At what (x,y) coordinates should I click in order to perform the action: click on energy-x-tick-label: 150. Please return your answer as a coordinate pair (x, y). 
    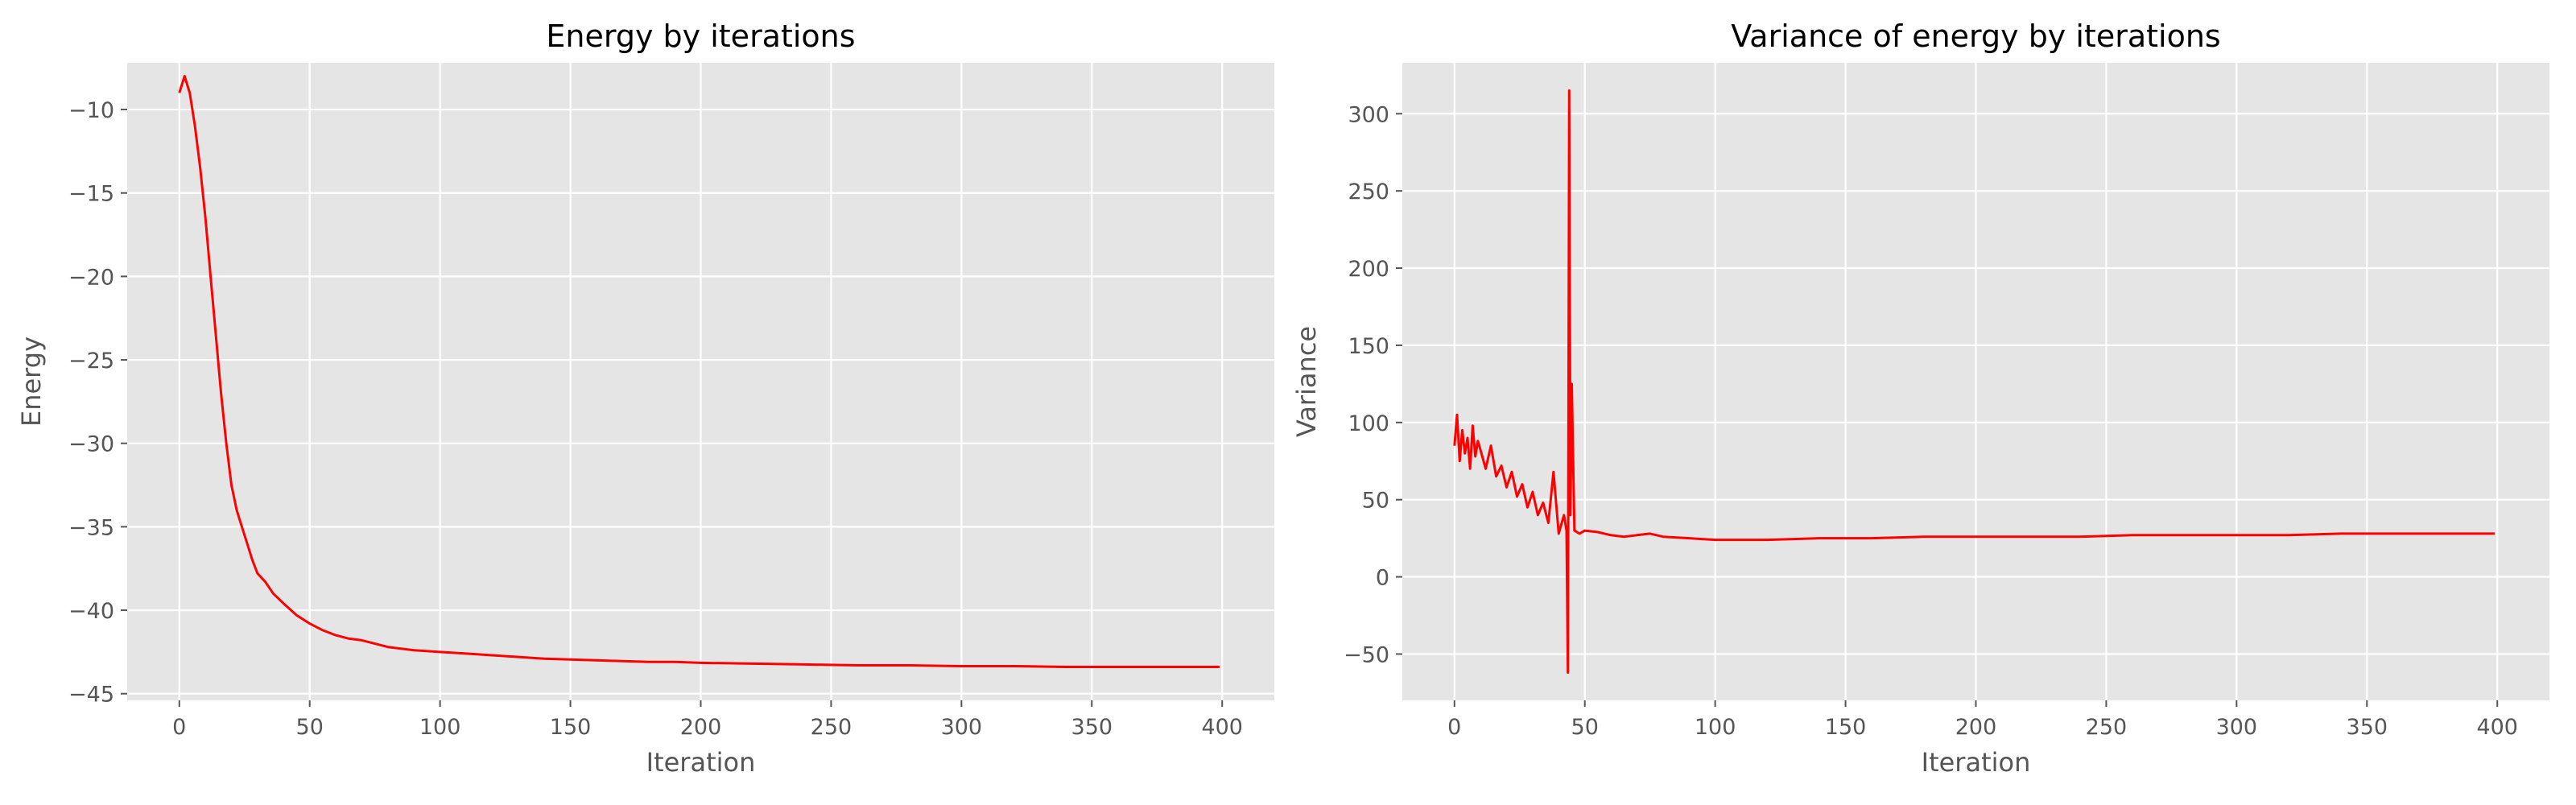
    Looking at the image, I should click on (571, 727).